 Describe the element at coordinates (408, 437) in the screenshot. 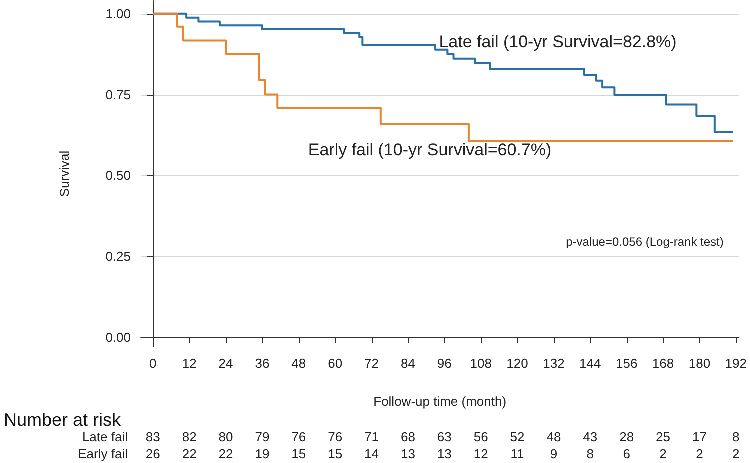

I see `text: 68` at that location.